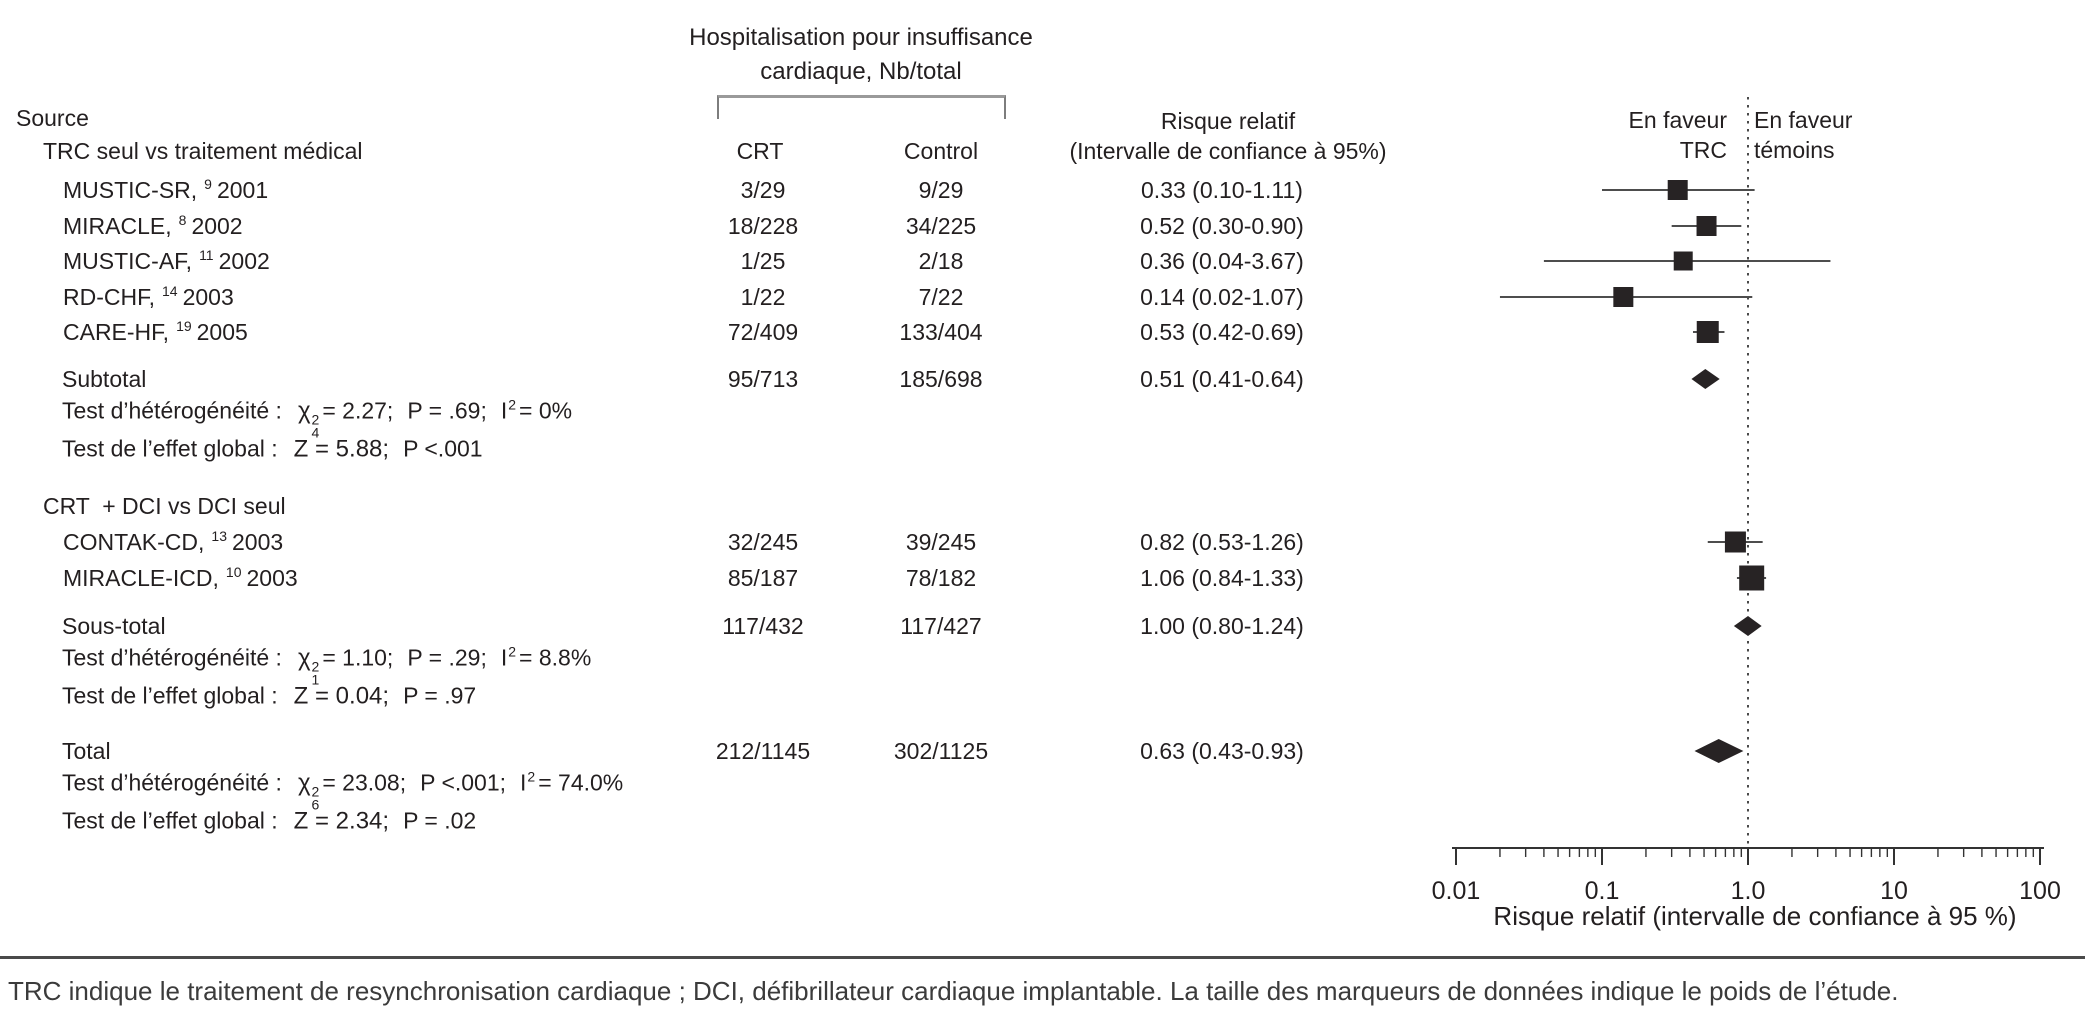 The width and height of the screenshot is (2085, 1026). Describe the element at coordinates (269, 821) in the screenshot. I see `overall-effect-test-line: Test de l’effet global :Z = 2.34; P = .02` at that location.